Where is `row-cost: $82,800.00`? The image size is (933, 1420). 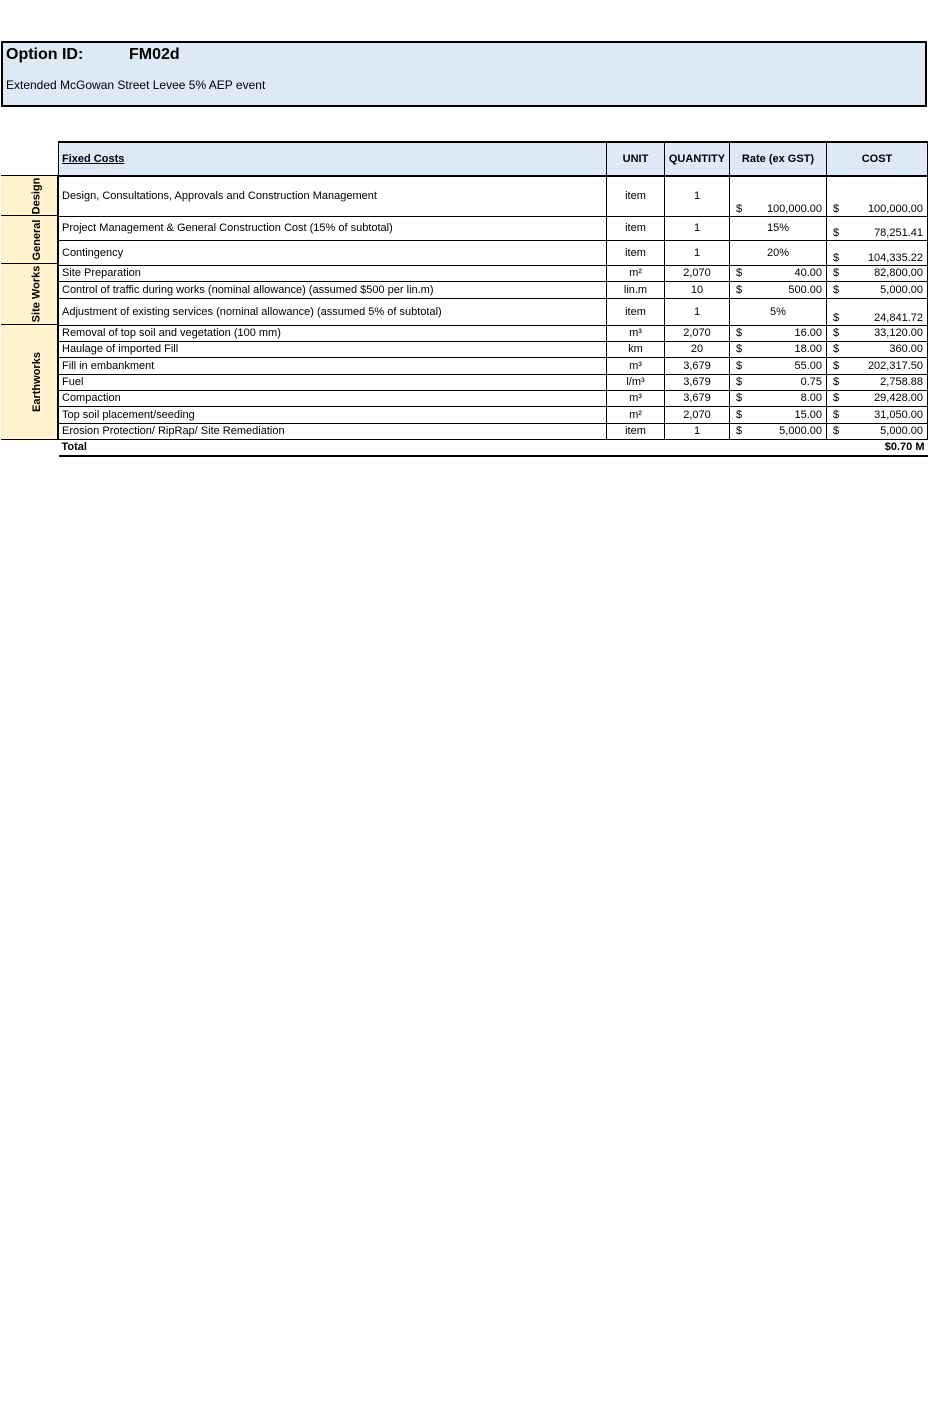 row-cost: $82,800.00 is located at coordinates (877, 273).